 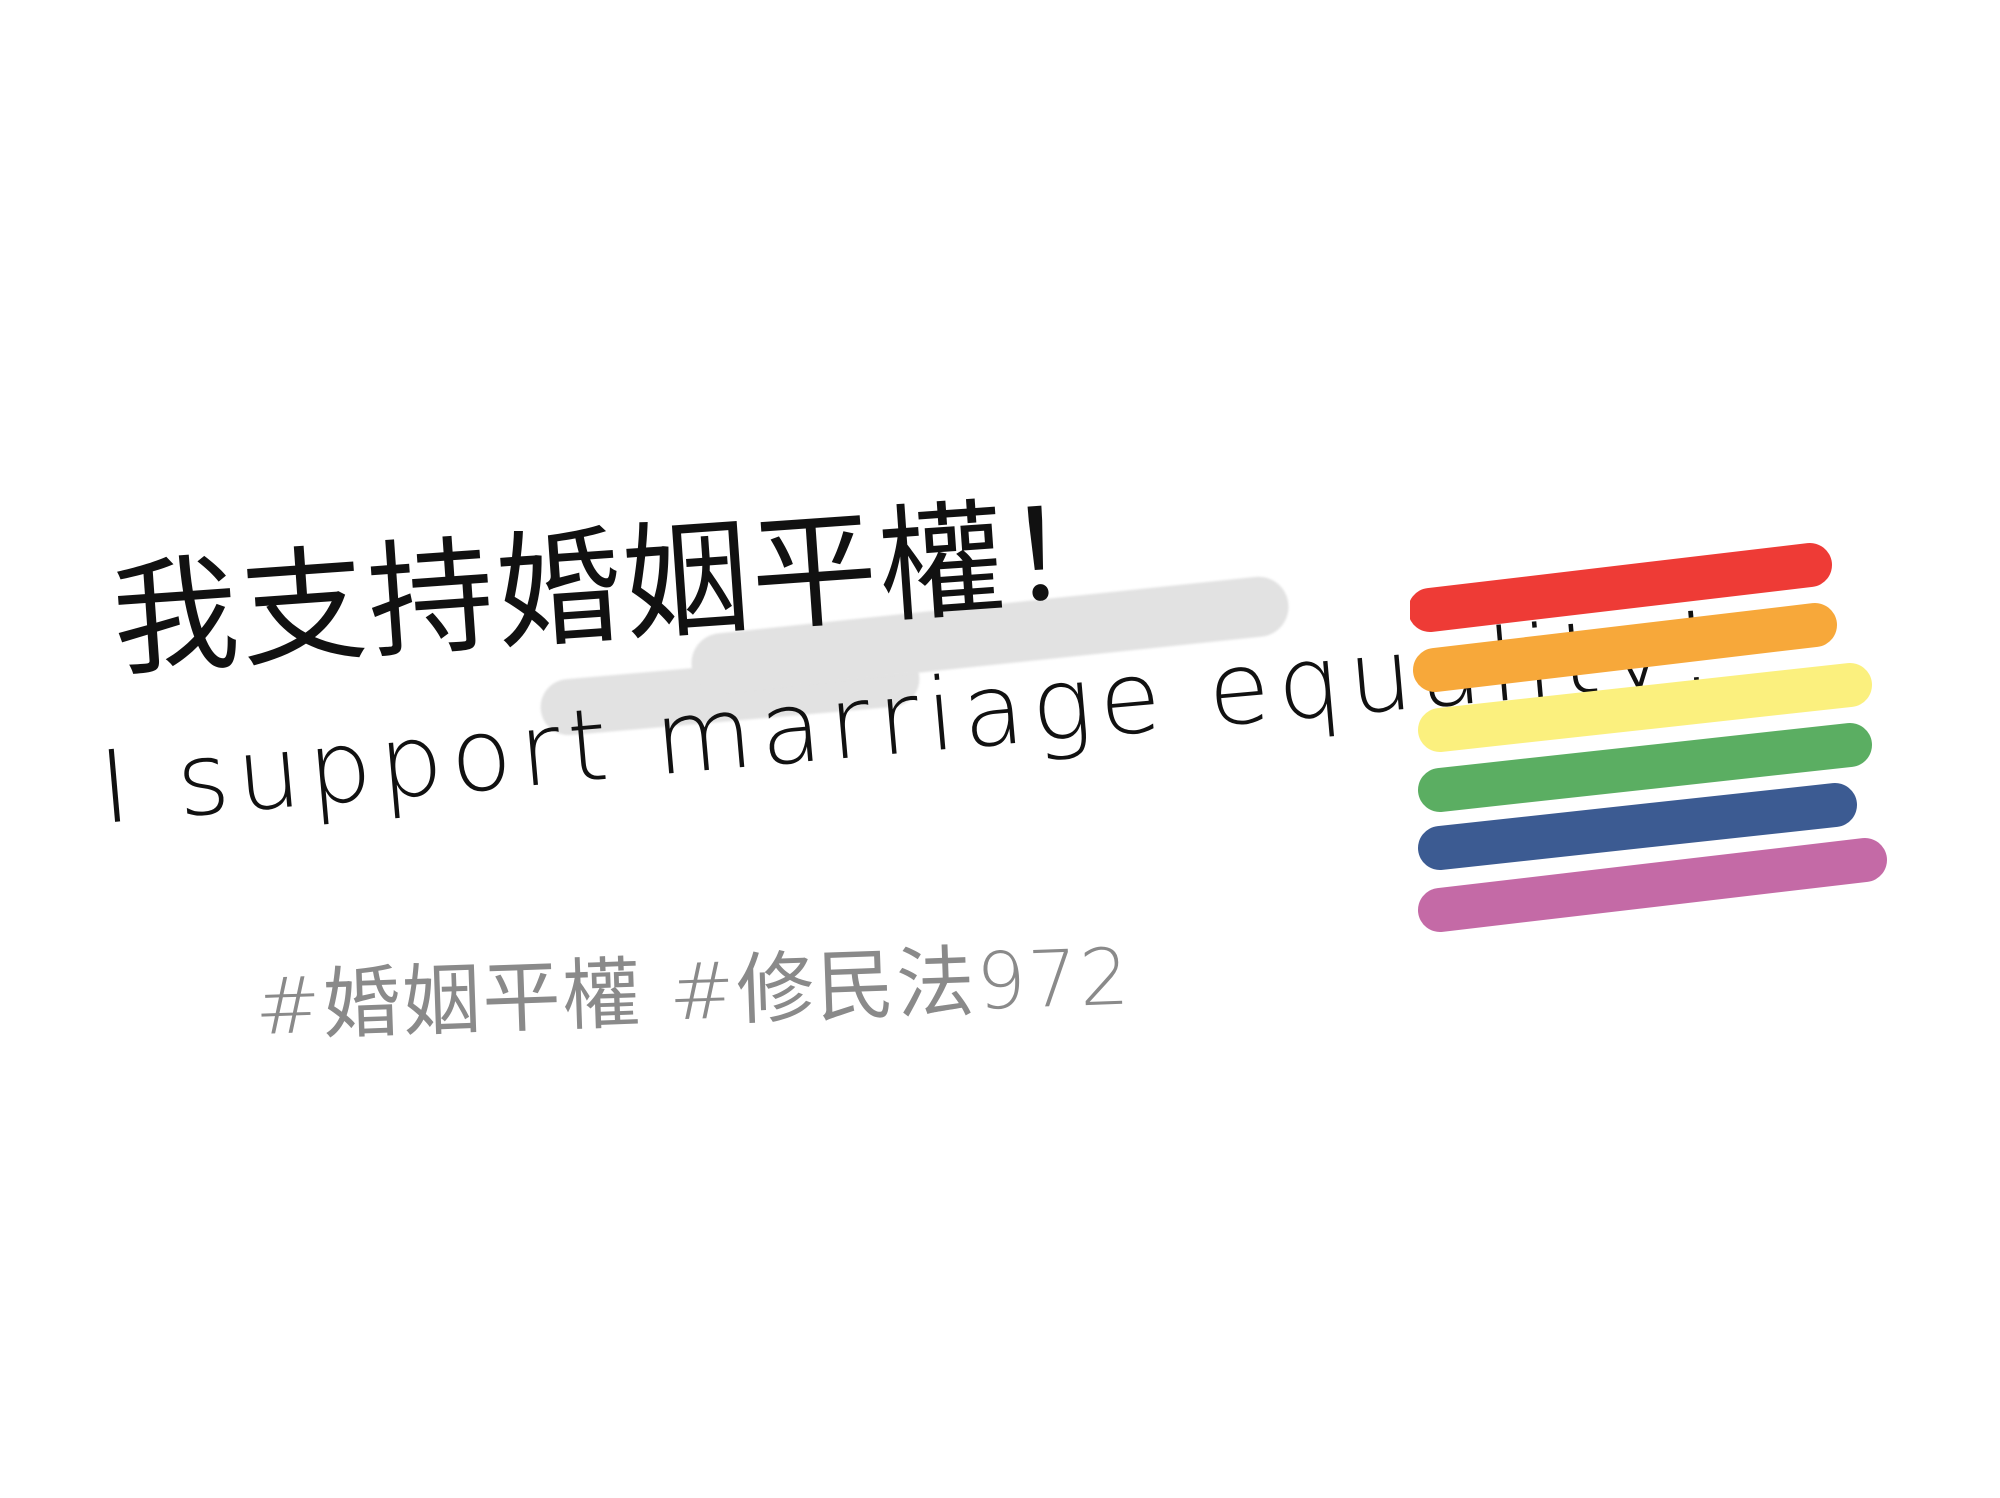 I want to click on flag-stripe-purple, so click(x=1652, y=885).